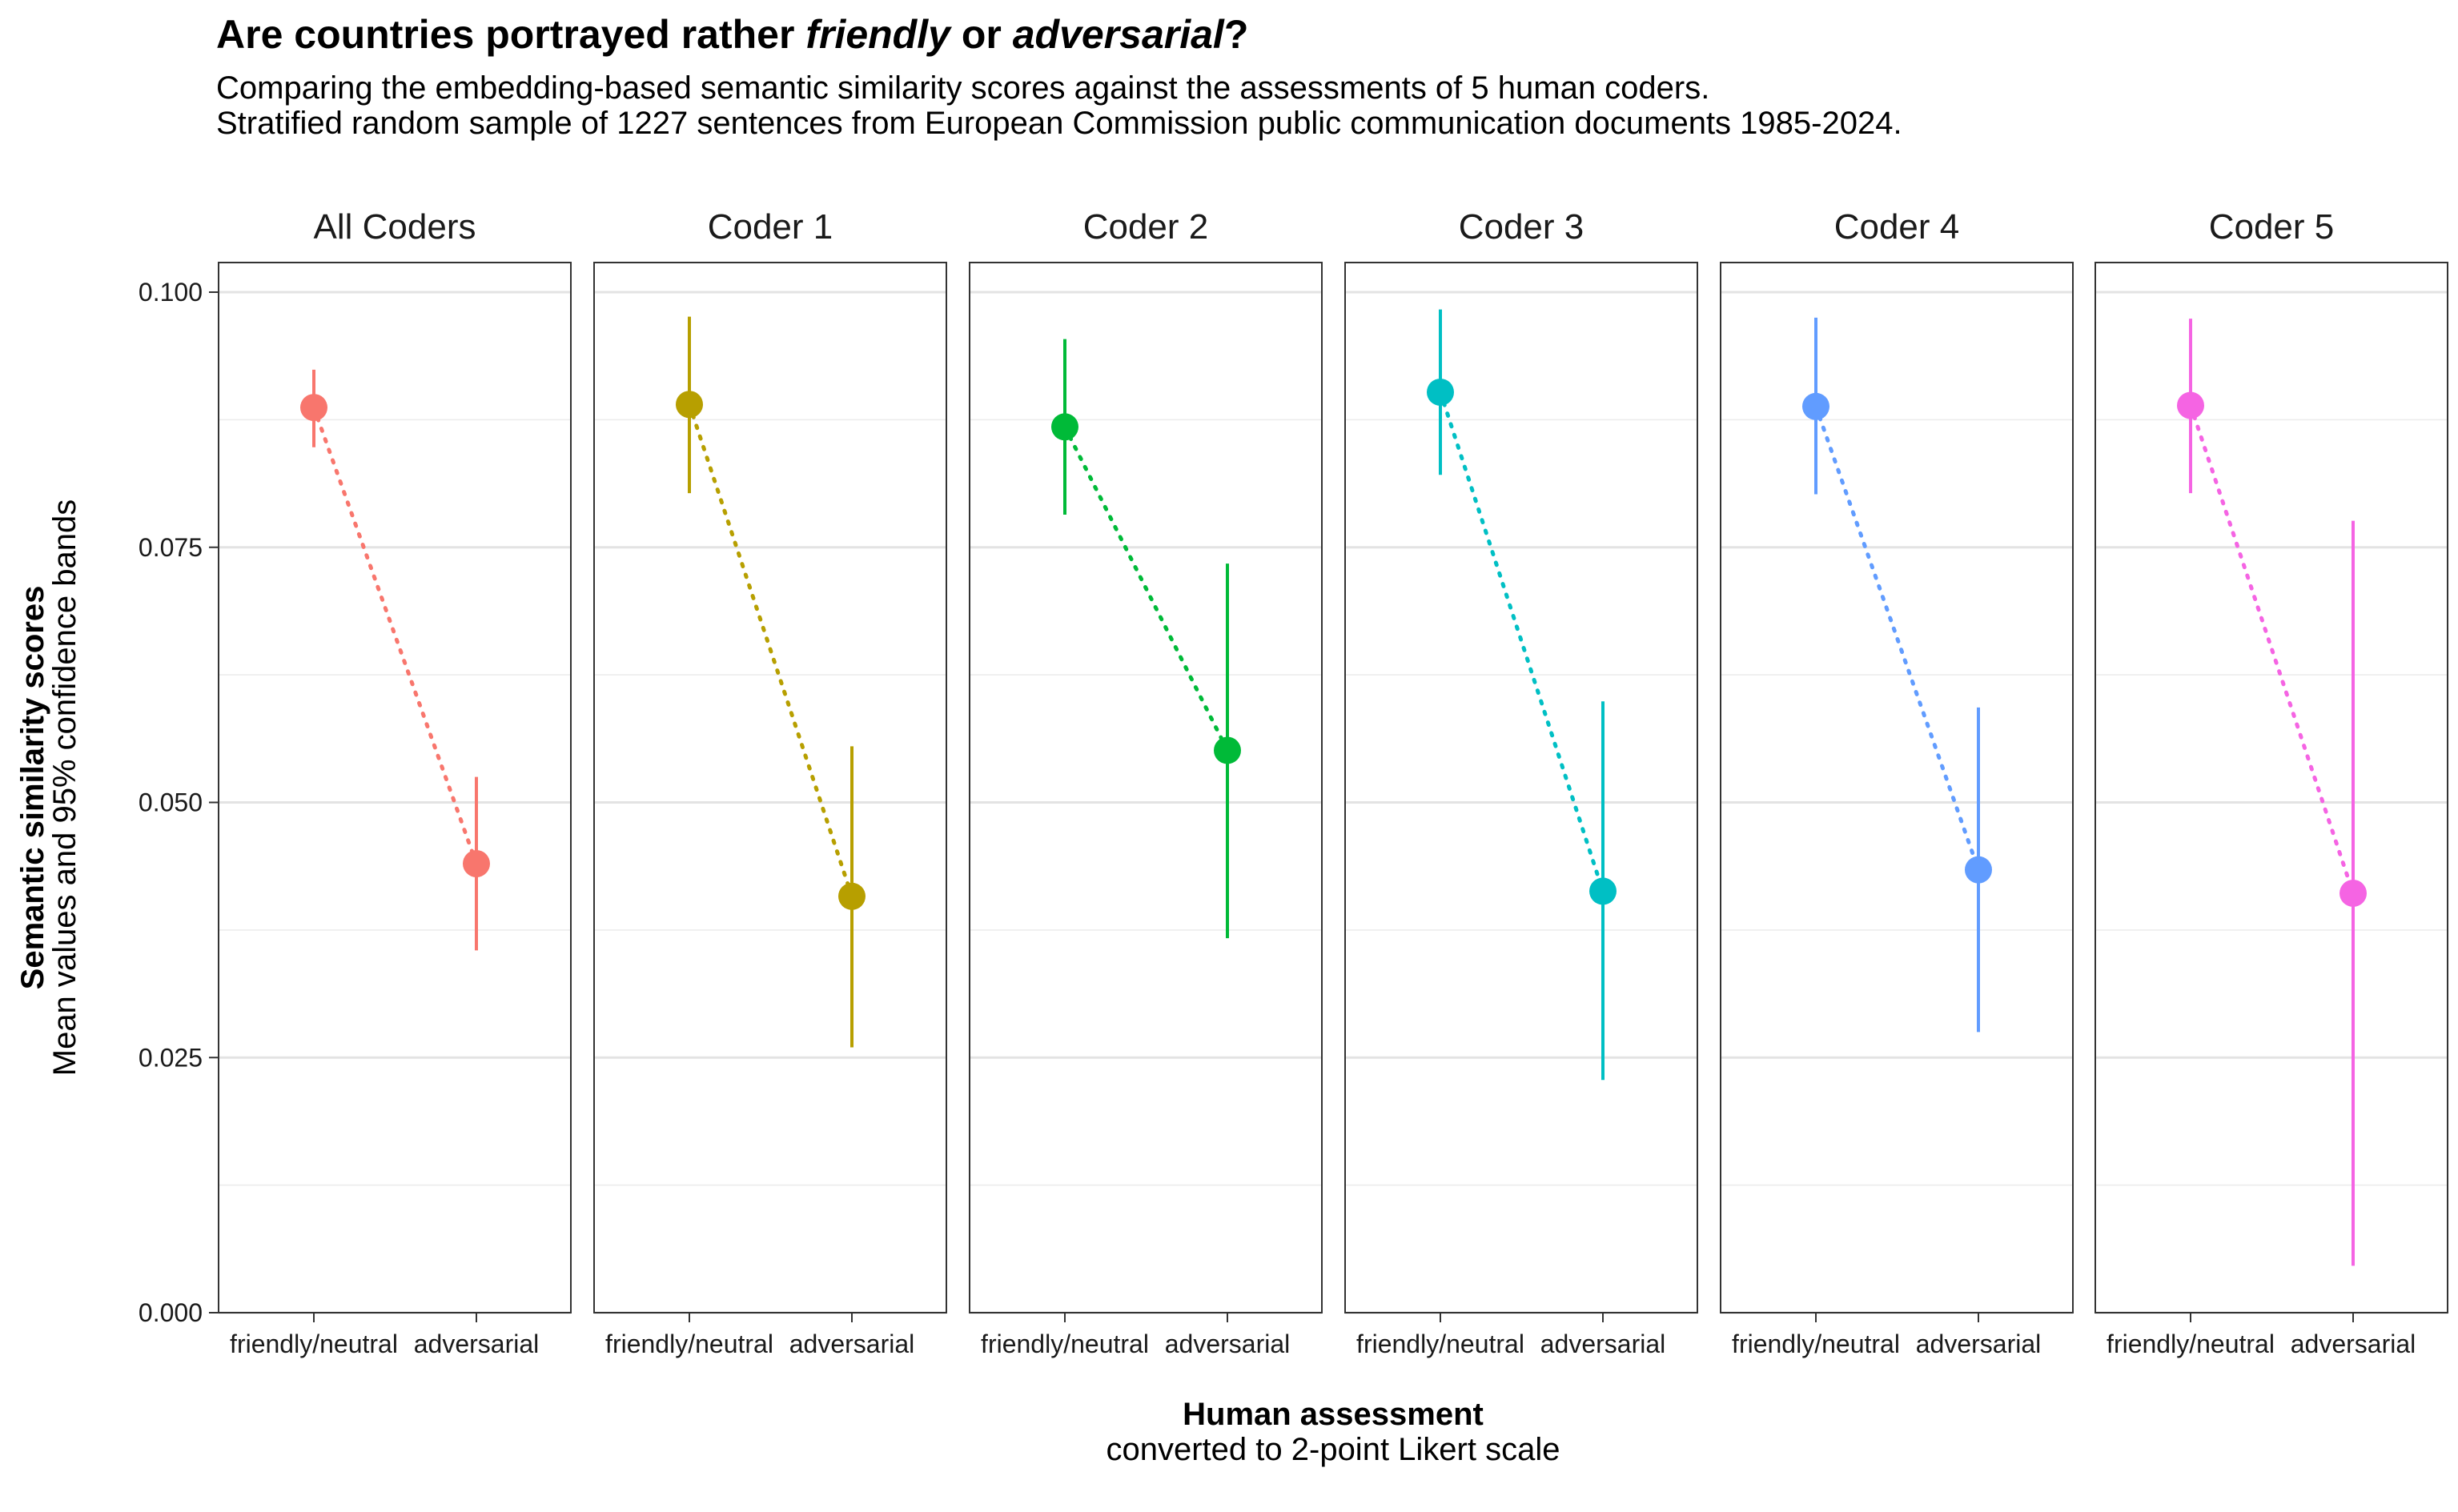 The image size is (2458, 1512). I want to click on y-tick-label: 0.000, so click(171, 1312).